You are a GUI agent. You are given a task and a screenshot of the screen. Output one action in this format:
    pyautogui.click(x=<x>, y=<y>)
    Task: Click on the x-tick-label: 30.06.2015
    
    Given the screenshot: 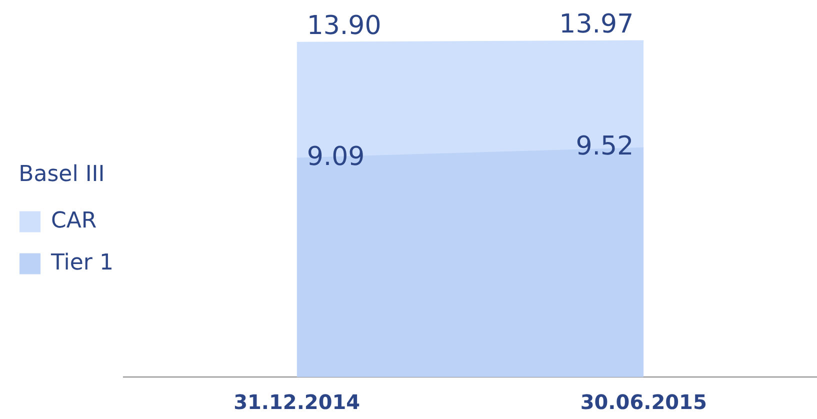 What is the action you would take?
    pyautogui.click(x=643, y=402)
    